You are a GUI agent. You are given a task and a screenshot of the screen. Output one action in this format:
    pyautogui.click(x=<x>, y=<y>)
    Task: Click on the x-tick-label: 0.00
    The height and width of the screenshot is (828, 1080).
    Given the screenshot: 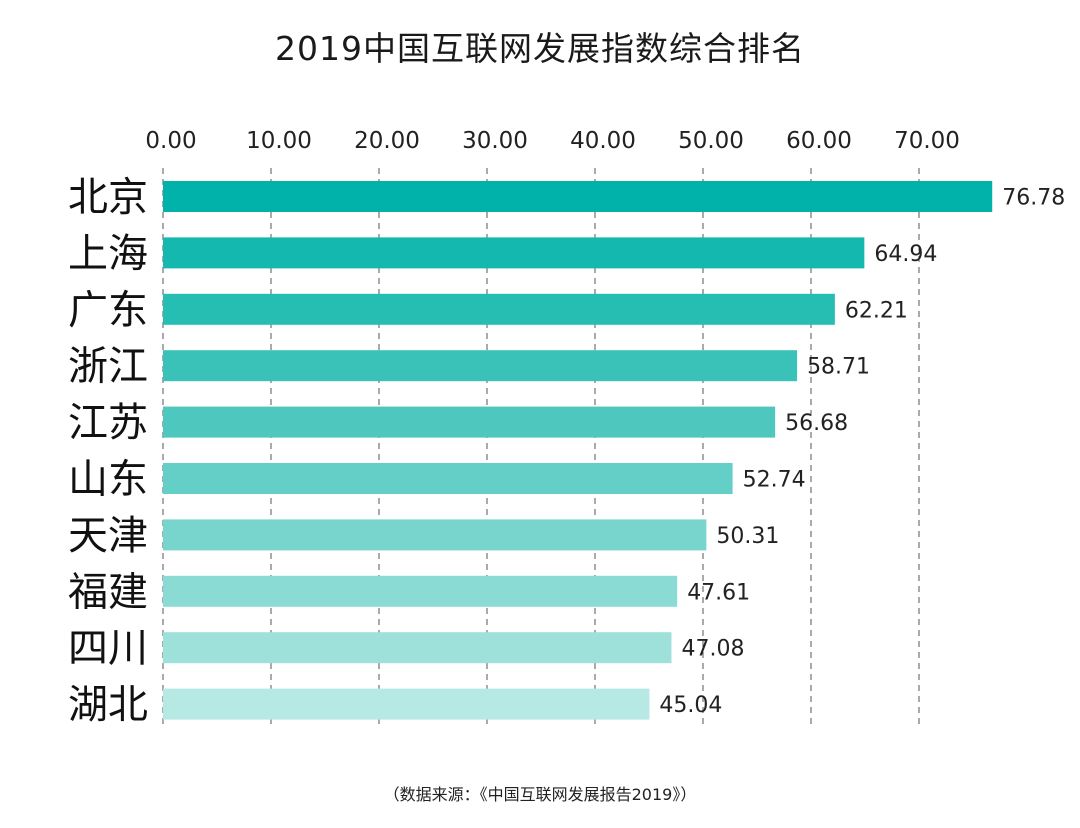 What is the action you would take?
    pyautogui.click(x=170, y=141)
    